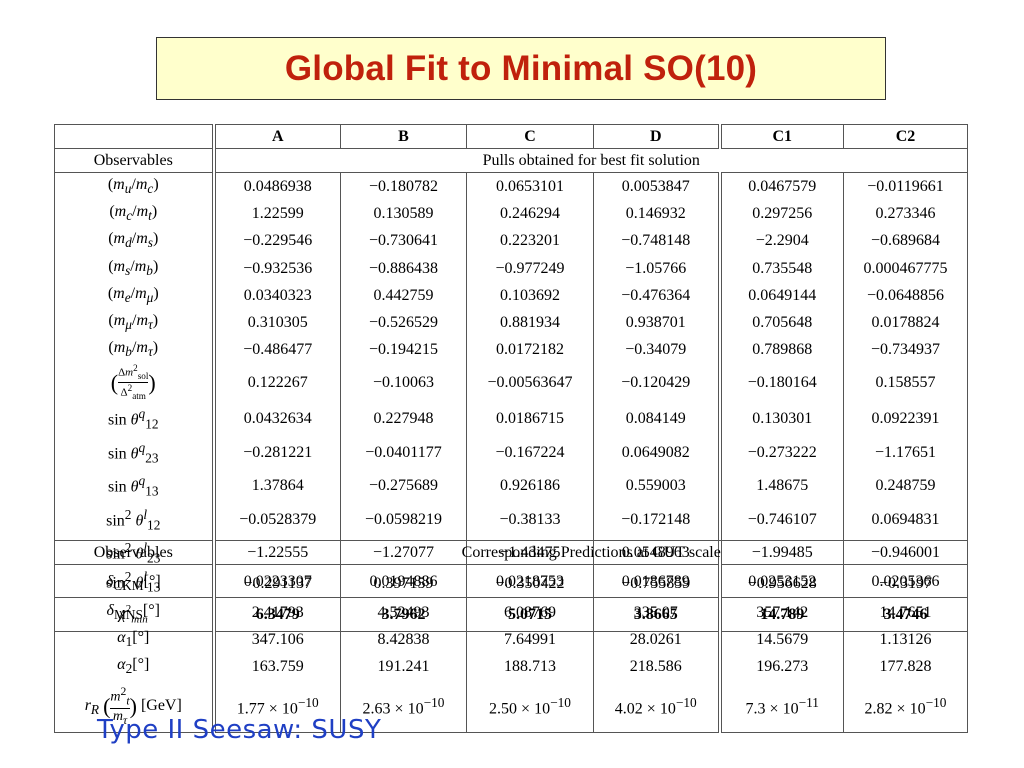 This screenshot has height=768, width=1024. What do you see at coordinates (657, 581) in the screenshot?
I see `table-cell: 0.0186789` at bounding box center [657, 581].